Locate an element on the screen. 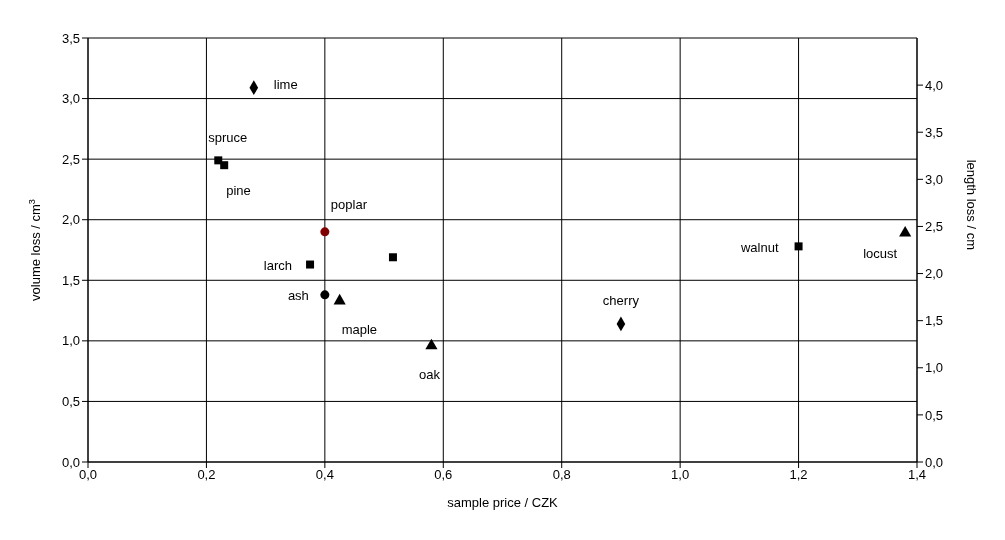  annotation: poplar is located at coordinates (349, 205).